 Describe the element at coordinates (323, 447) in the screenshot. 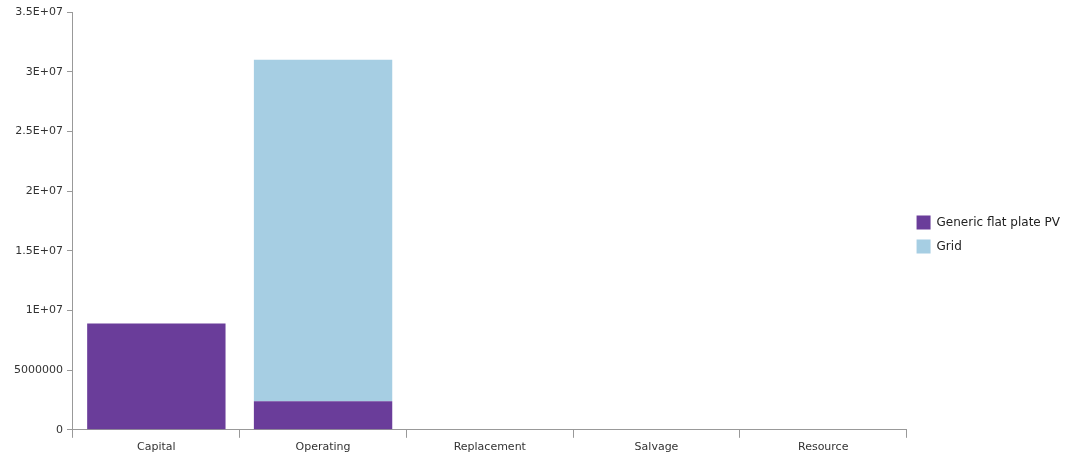

I see `x-tick-label: Operating` at that location.